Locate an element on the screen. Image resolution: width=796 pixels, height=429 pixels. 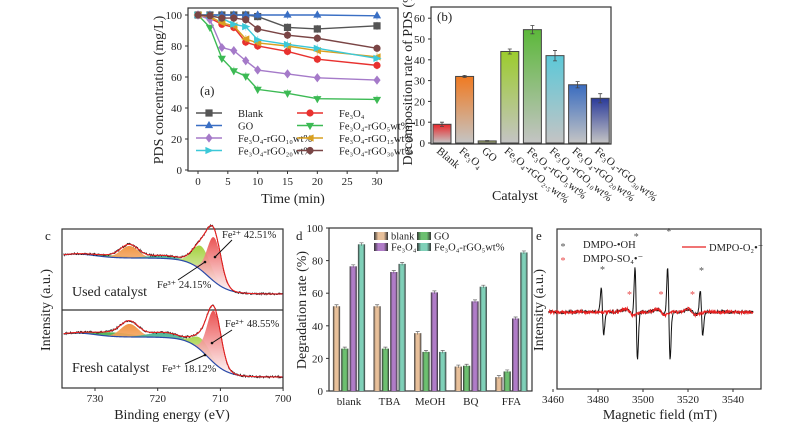
legend-label: GO is located at coordinates (442, 237).